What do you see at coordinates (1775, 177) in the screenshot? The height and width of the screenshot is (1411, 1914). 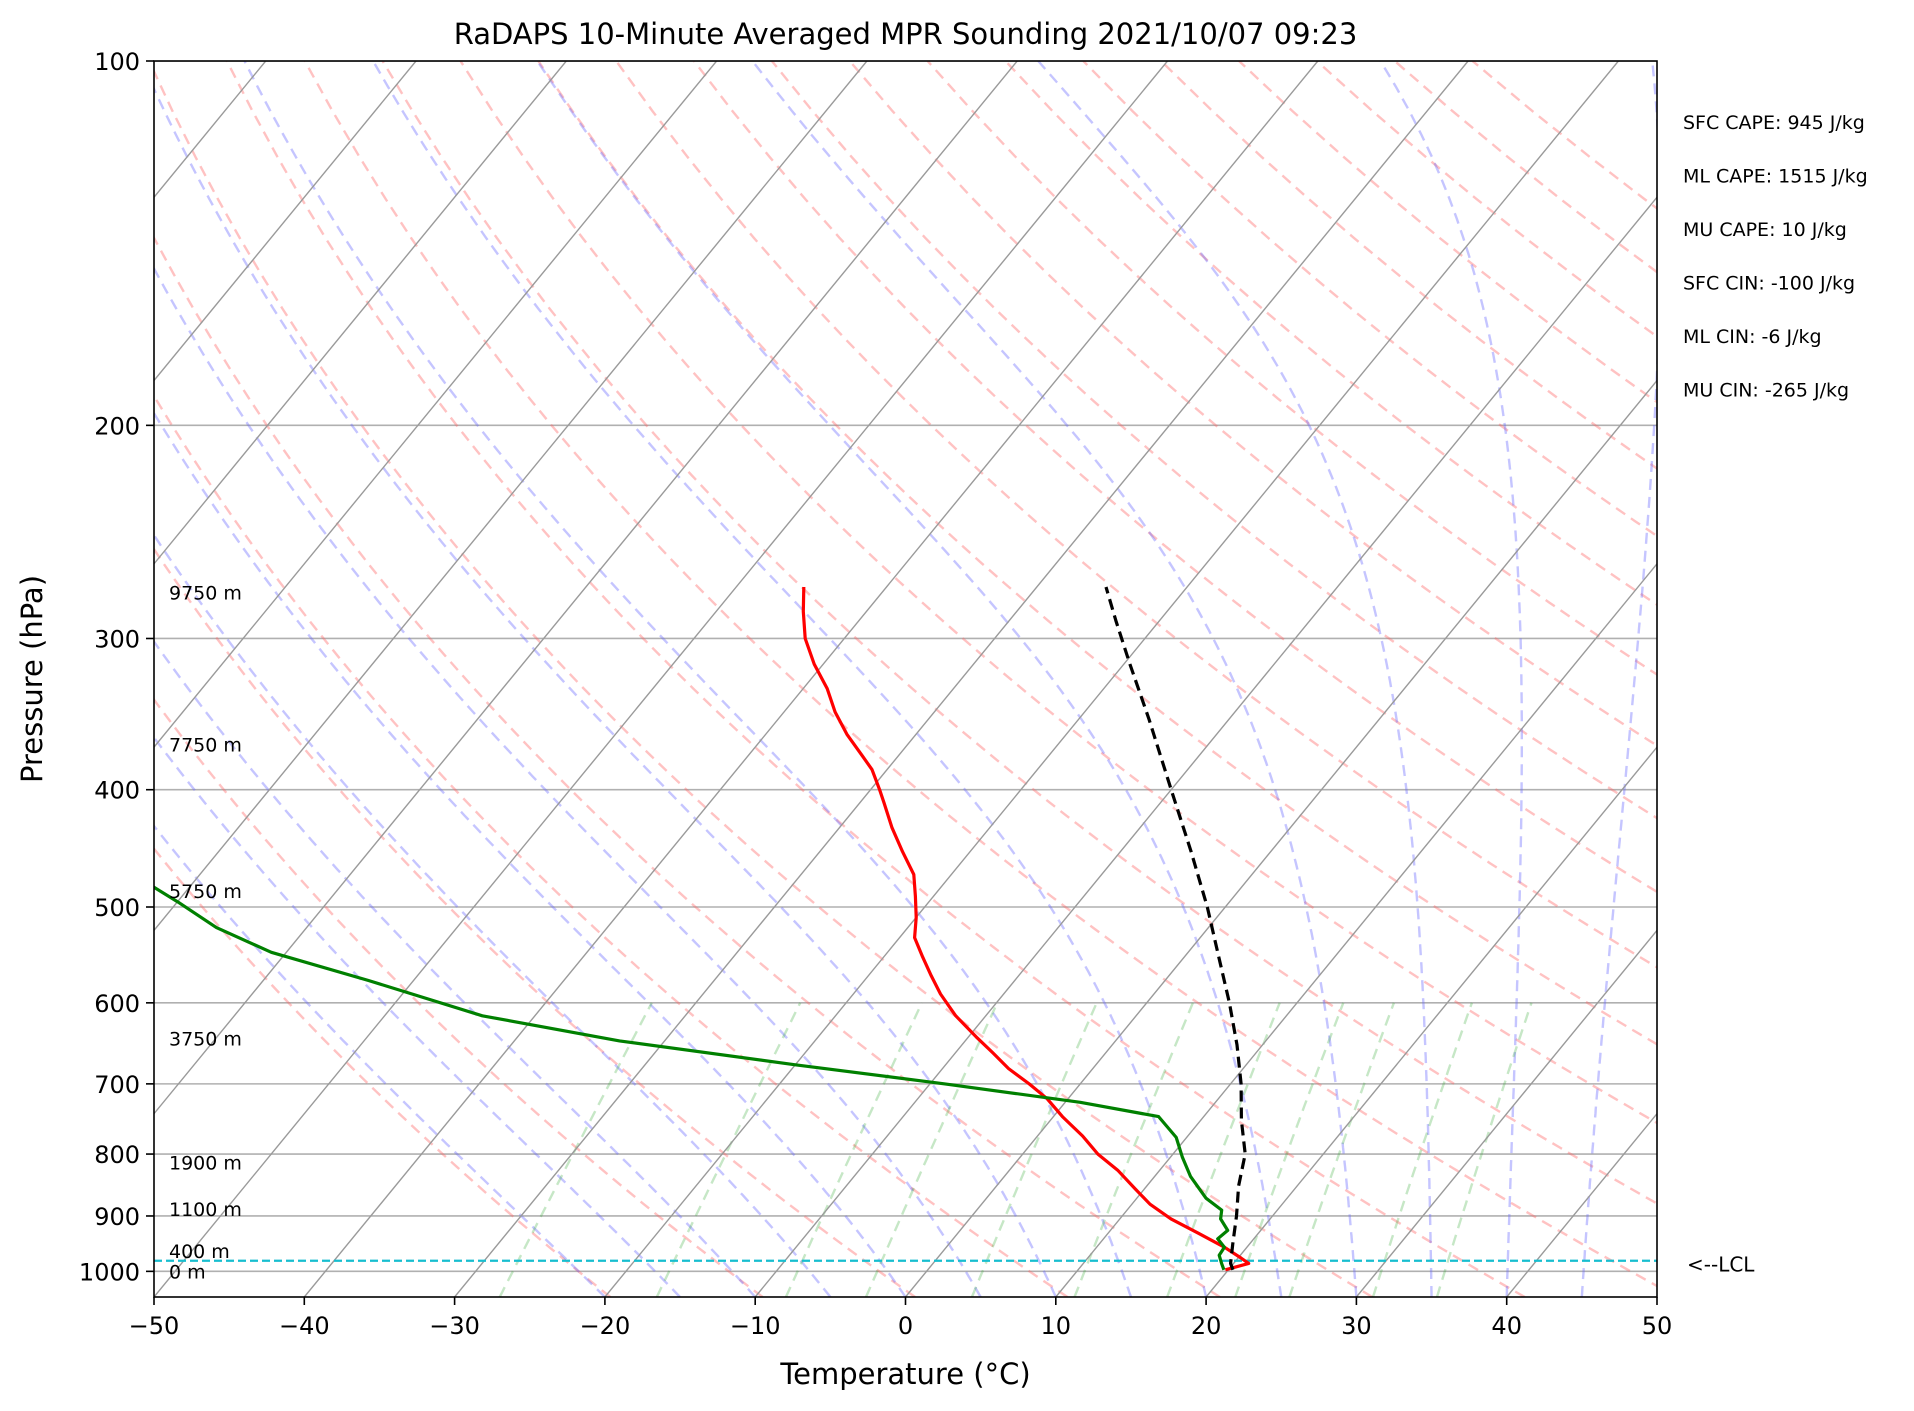 I see `stability-index: ML CAPE: 1515 J/kg` at bounding box center [1775, 177].